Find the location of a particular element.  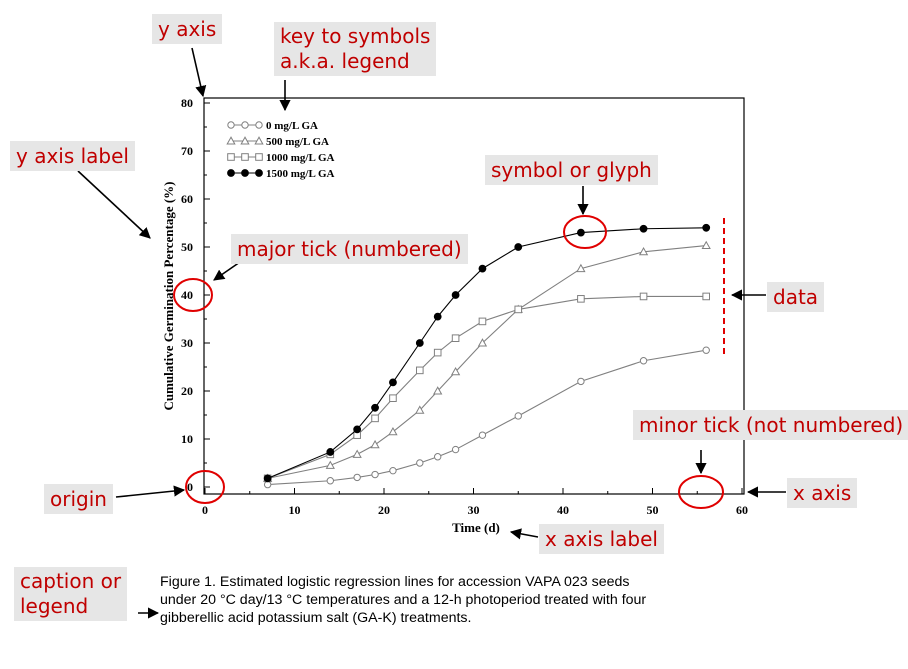

annotation-caption: caption or legend is located at coordinates (71, 594).